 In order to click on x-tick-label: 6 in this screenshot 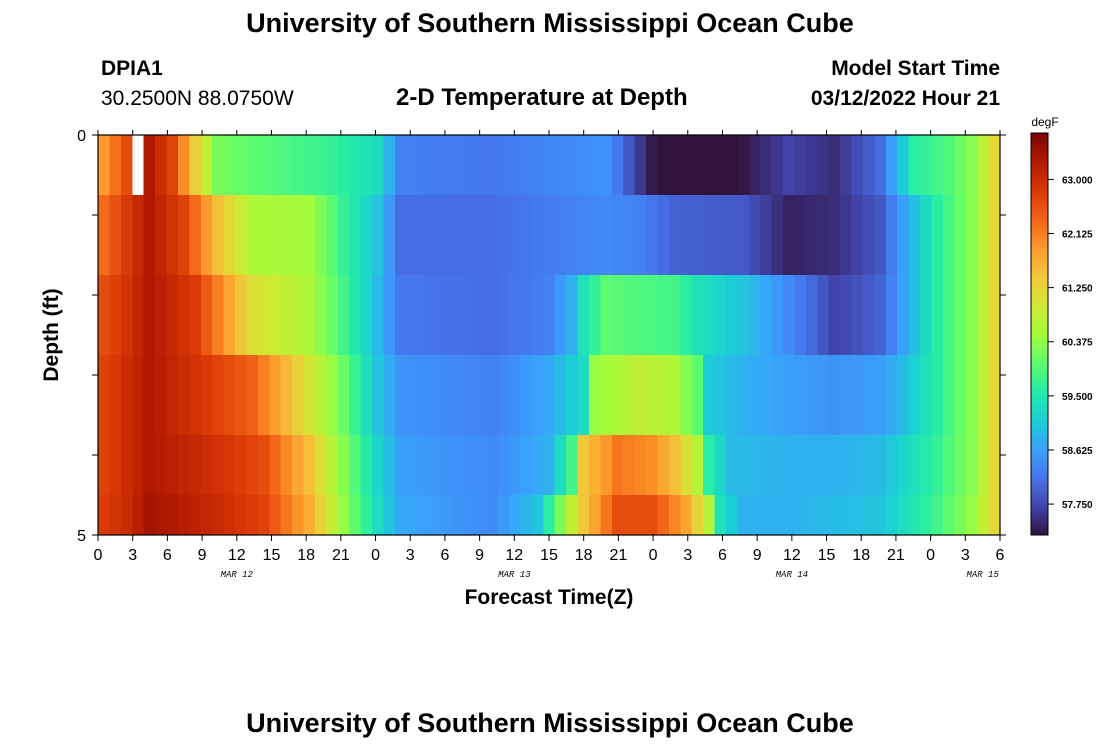, I will do `click(444, 555)`.